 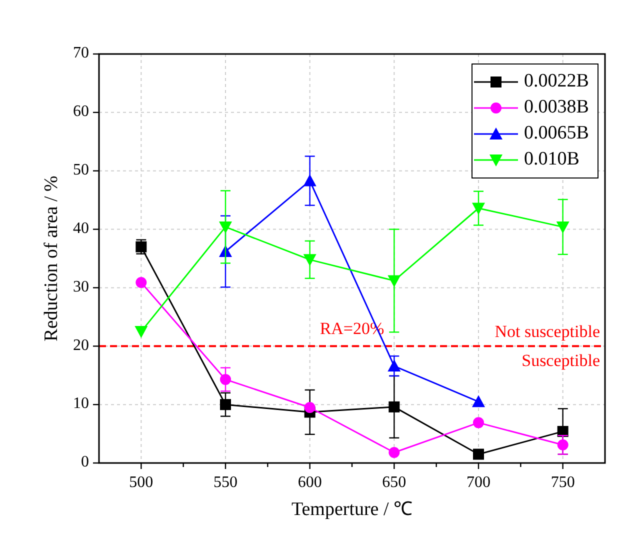 I want to click on legend-label: 0.0022B, so click(x=556, y=81).